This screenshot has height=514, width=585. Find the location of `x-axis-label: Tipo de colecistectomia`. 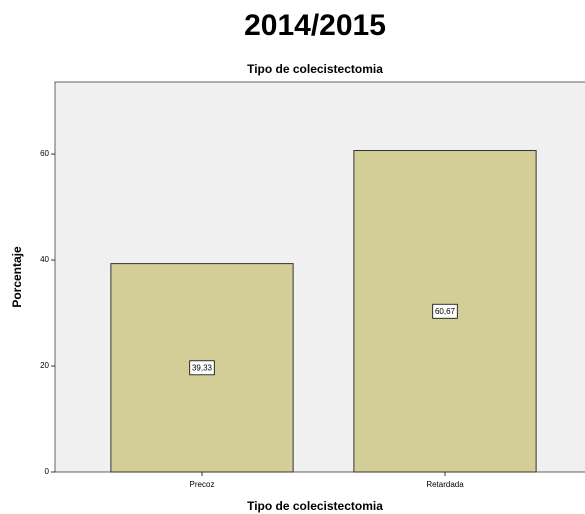

x-axis-label: Tipo de colecistectomia is located at coordinates (315, 506).